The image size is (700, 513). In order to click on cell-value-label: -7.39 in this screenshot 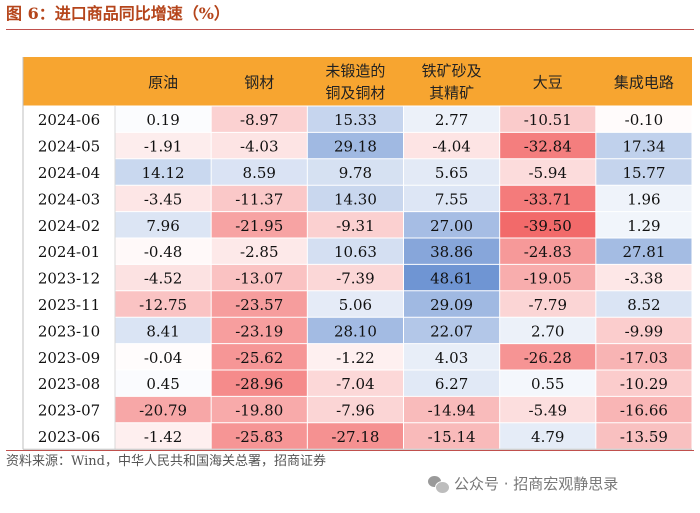, I will do `click(355, 279)`.